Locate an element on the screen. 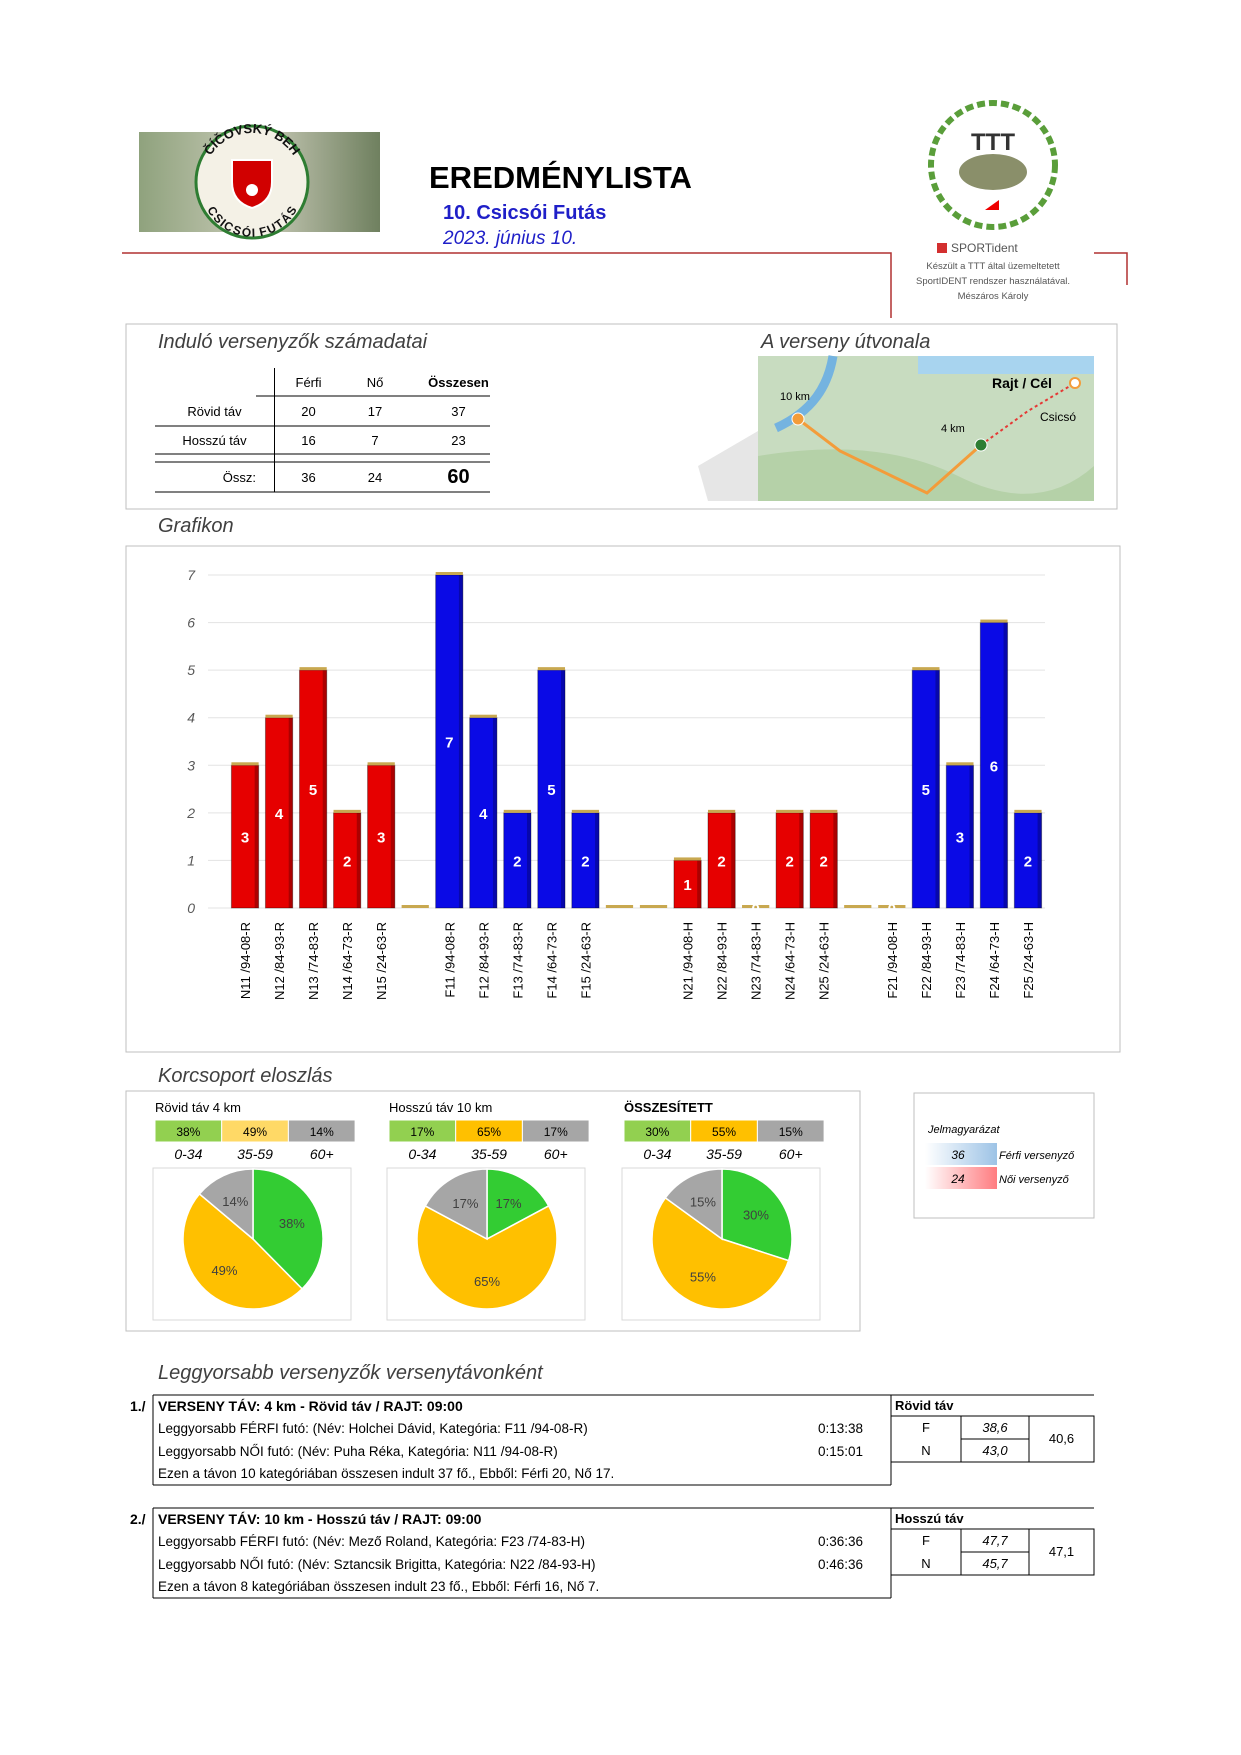  x-tick-label: N13 /74-83-R is located at coordinates (313, 961).